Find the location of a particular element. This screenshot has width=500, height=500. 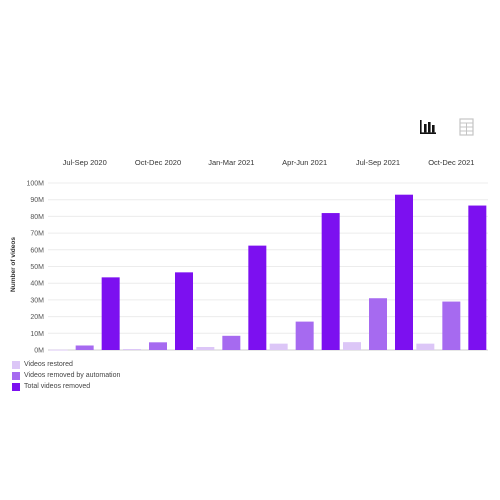

legend-label: Total videos removed is located at coordinates (57, 386).